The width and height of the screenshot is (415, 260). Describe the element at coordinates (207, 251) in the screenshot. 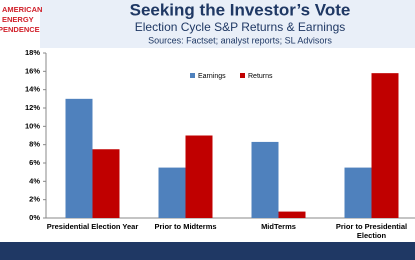

I see `footer-band` at that location.